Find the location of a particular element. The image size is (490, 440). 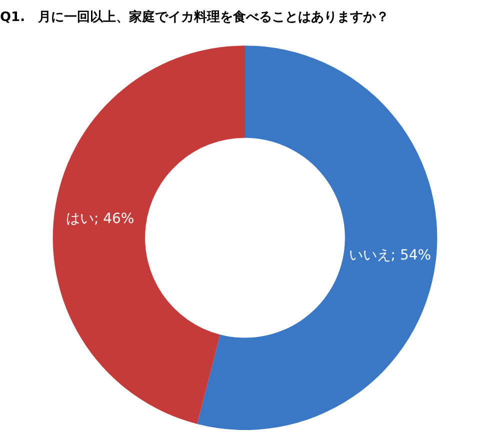

slice-label: はい; 46% is located at coordinates (100, 219).